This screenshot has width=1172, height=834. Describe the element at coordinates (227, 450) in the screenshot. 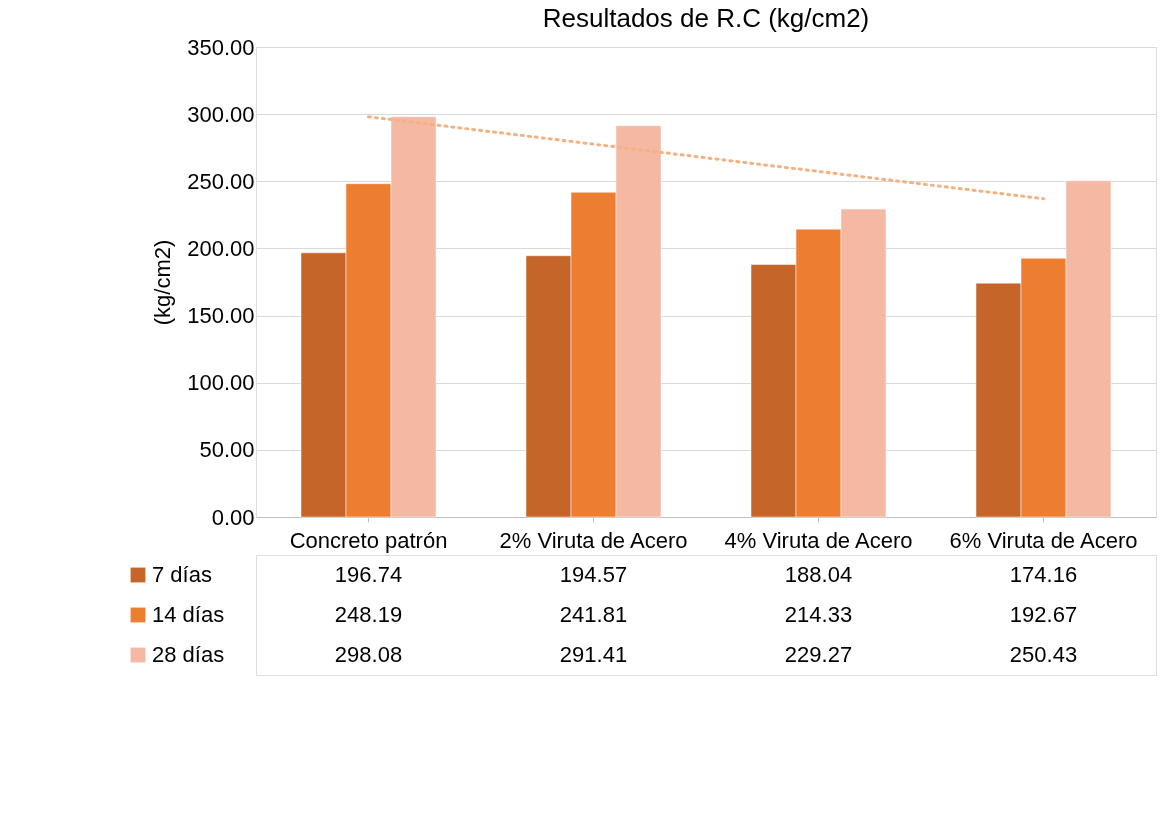

I see `y-tick-label: 50.00` at that location.